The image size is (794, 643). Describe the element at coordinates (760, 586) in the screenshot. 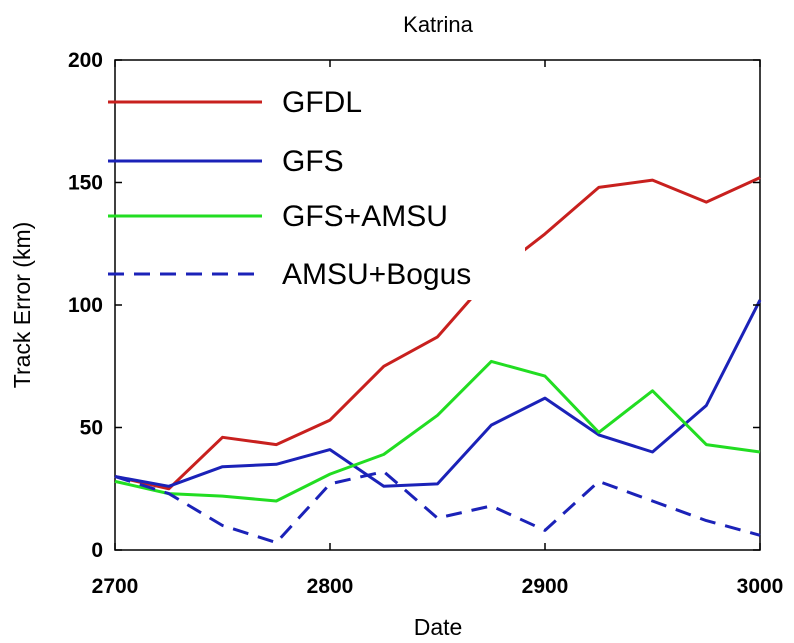

I see `x-tick-label-3: 3000` at that location.